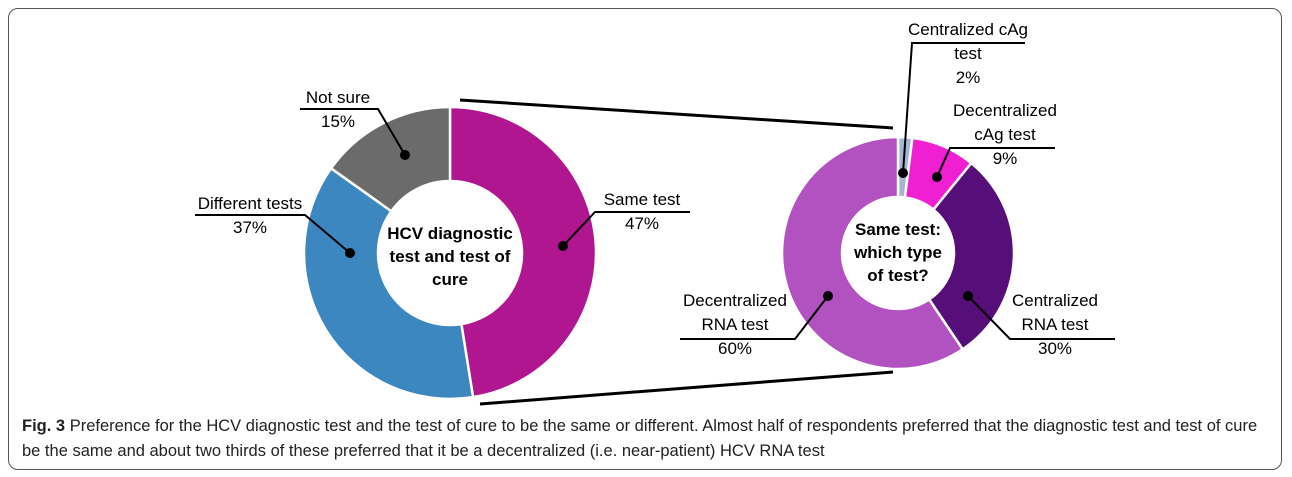 The width and height of the screenshot is (1292, 477). Describe the element at coordinates (1055, 348) in the screenshot. I see `value-label: 30%` at that location.